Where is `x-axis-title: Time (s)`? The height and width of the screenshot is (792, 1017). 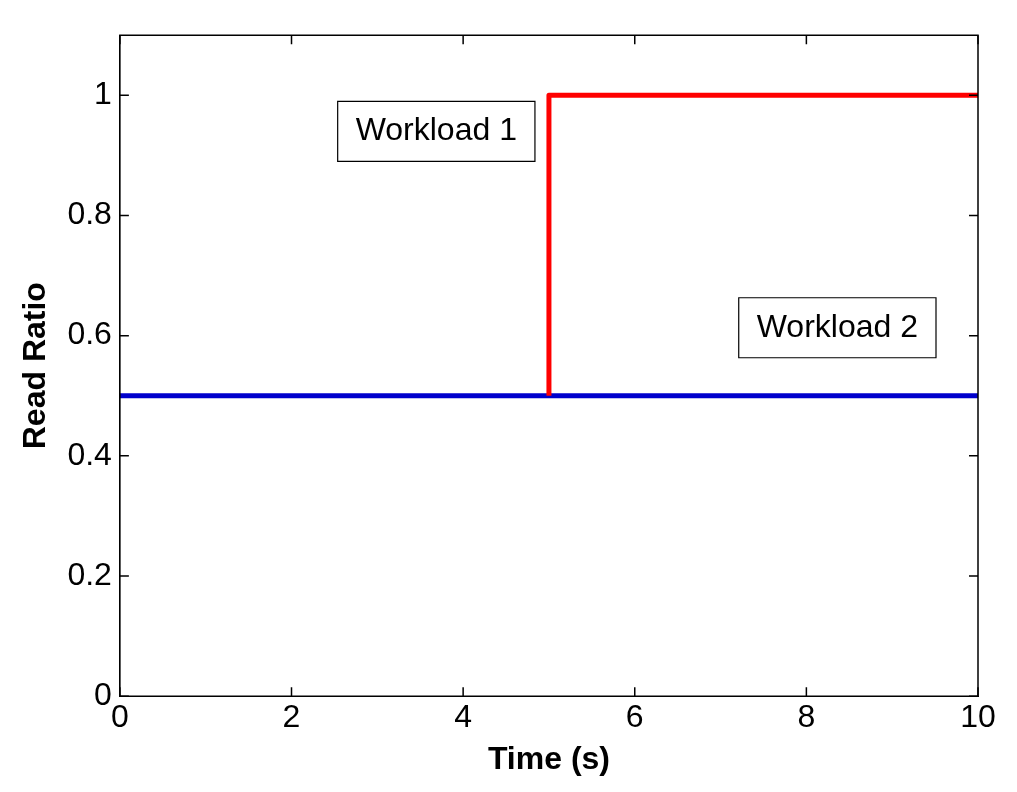 x-axis-title: Time (s) is located at coordinates (548, 757).